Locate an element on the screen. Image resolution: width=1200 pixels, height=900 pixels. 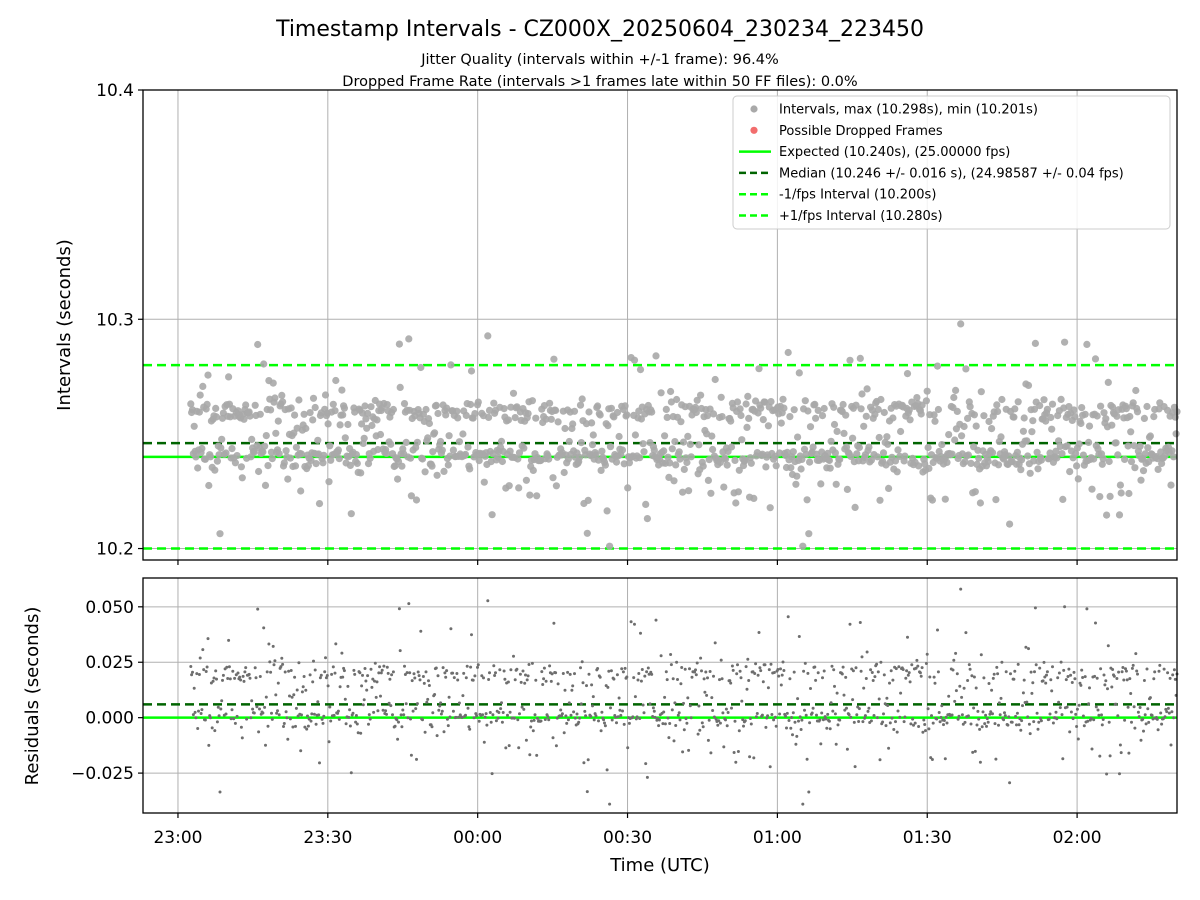
x-axis-label: Time (UTC) is located at coordinates (659, 865).